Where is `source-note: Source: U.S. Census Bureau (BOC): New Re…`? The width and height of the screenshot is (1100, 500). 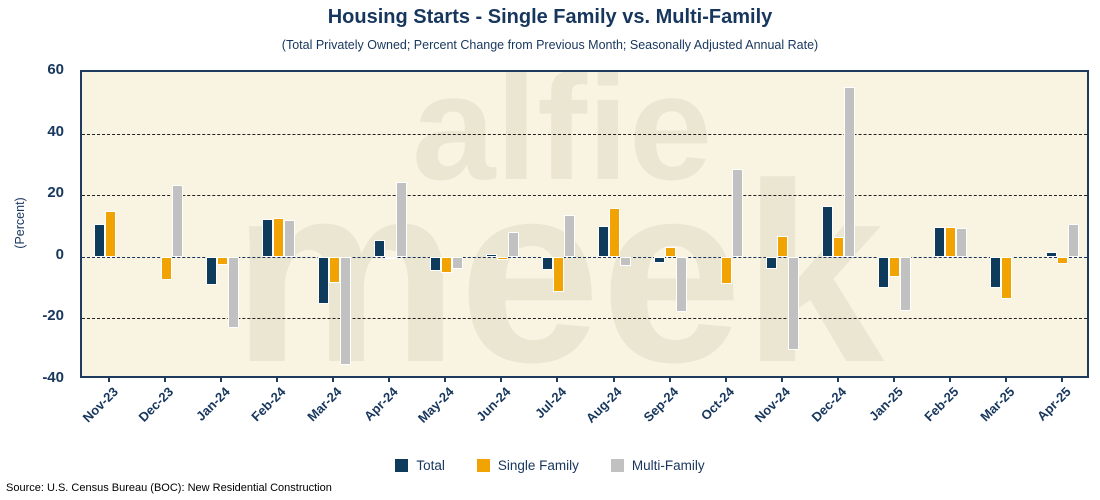
source-note: Source: U.S. Census Bureau (BOC): New Re… is located at coordinates (169, 488).